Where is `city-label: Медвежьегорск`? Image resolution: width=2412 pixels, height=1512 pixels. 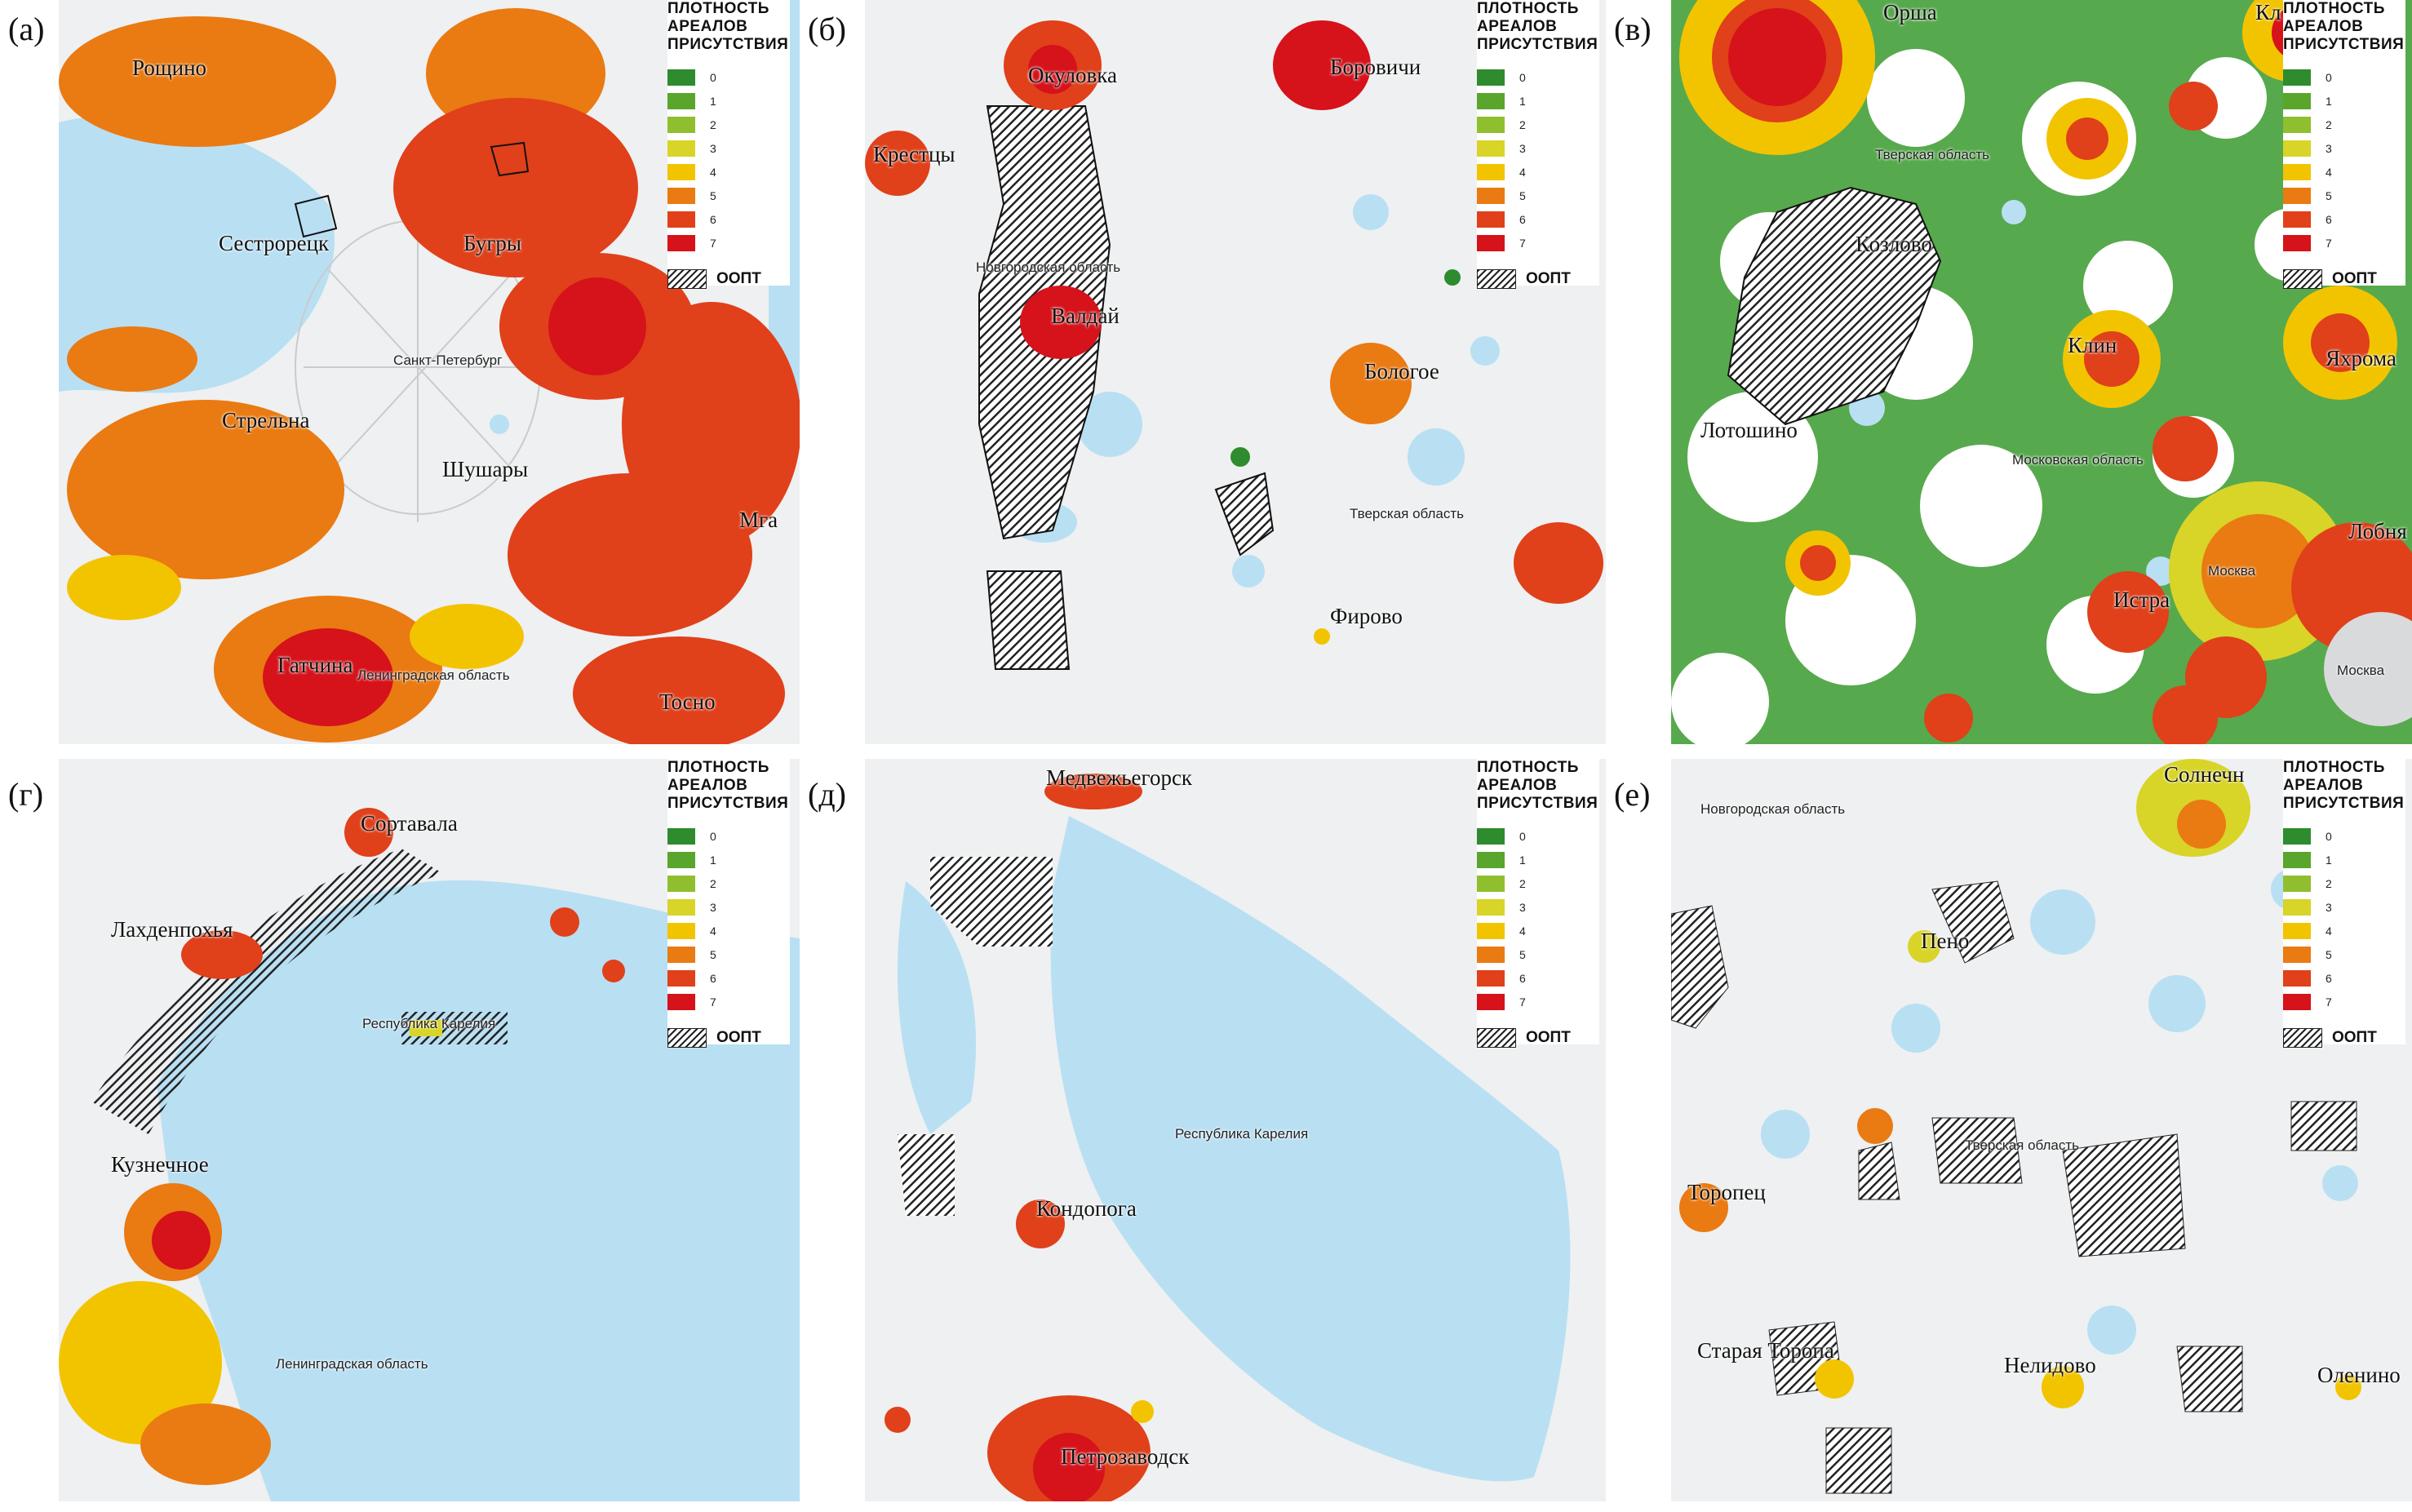 city-label: Медвежьегорск is located at coordinates (1119, 777).